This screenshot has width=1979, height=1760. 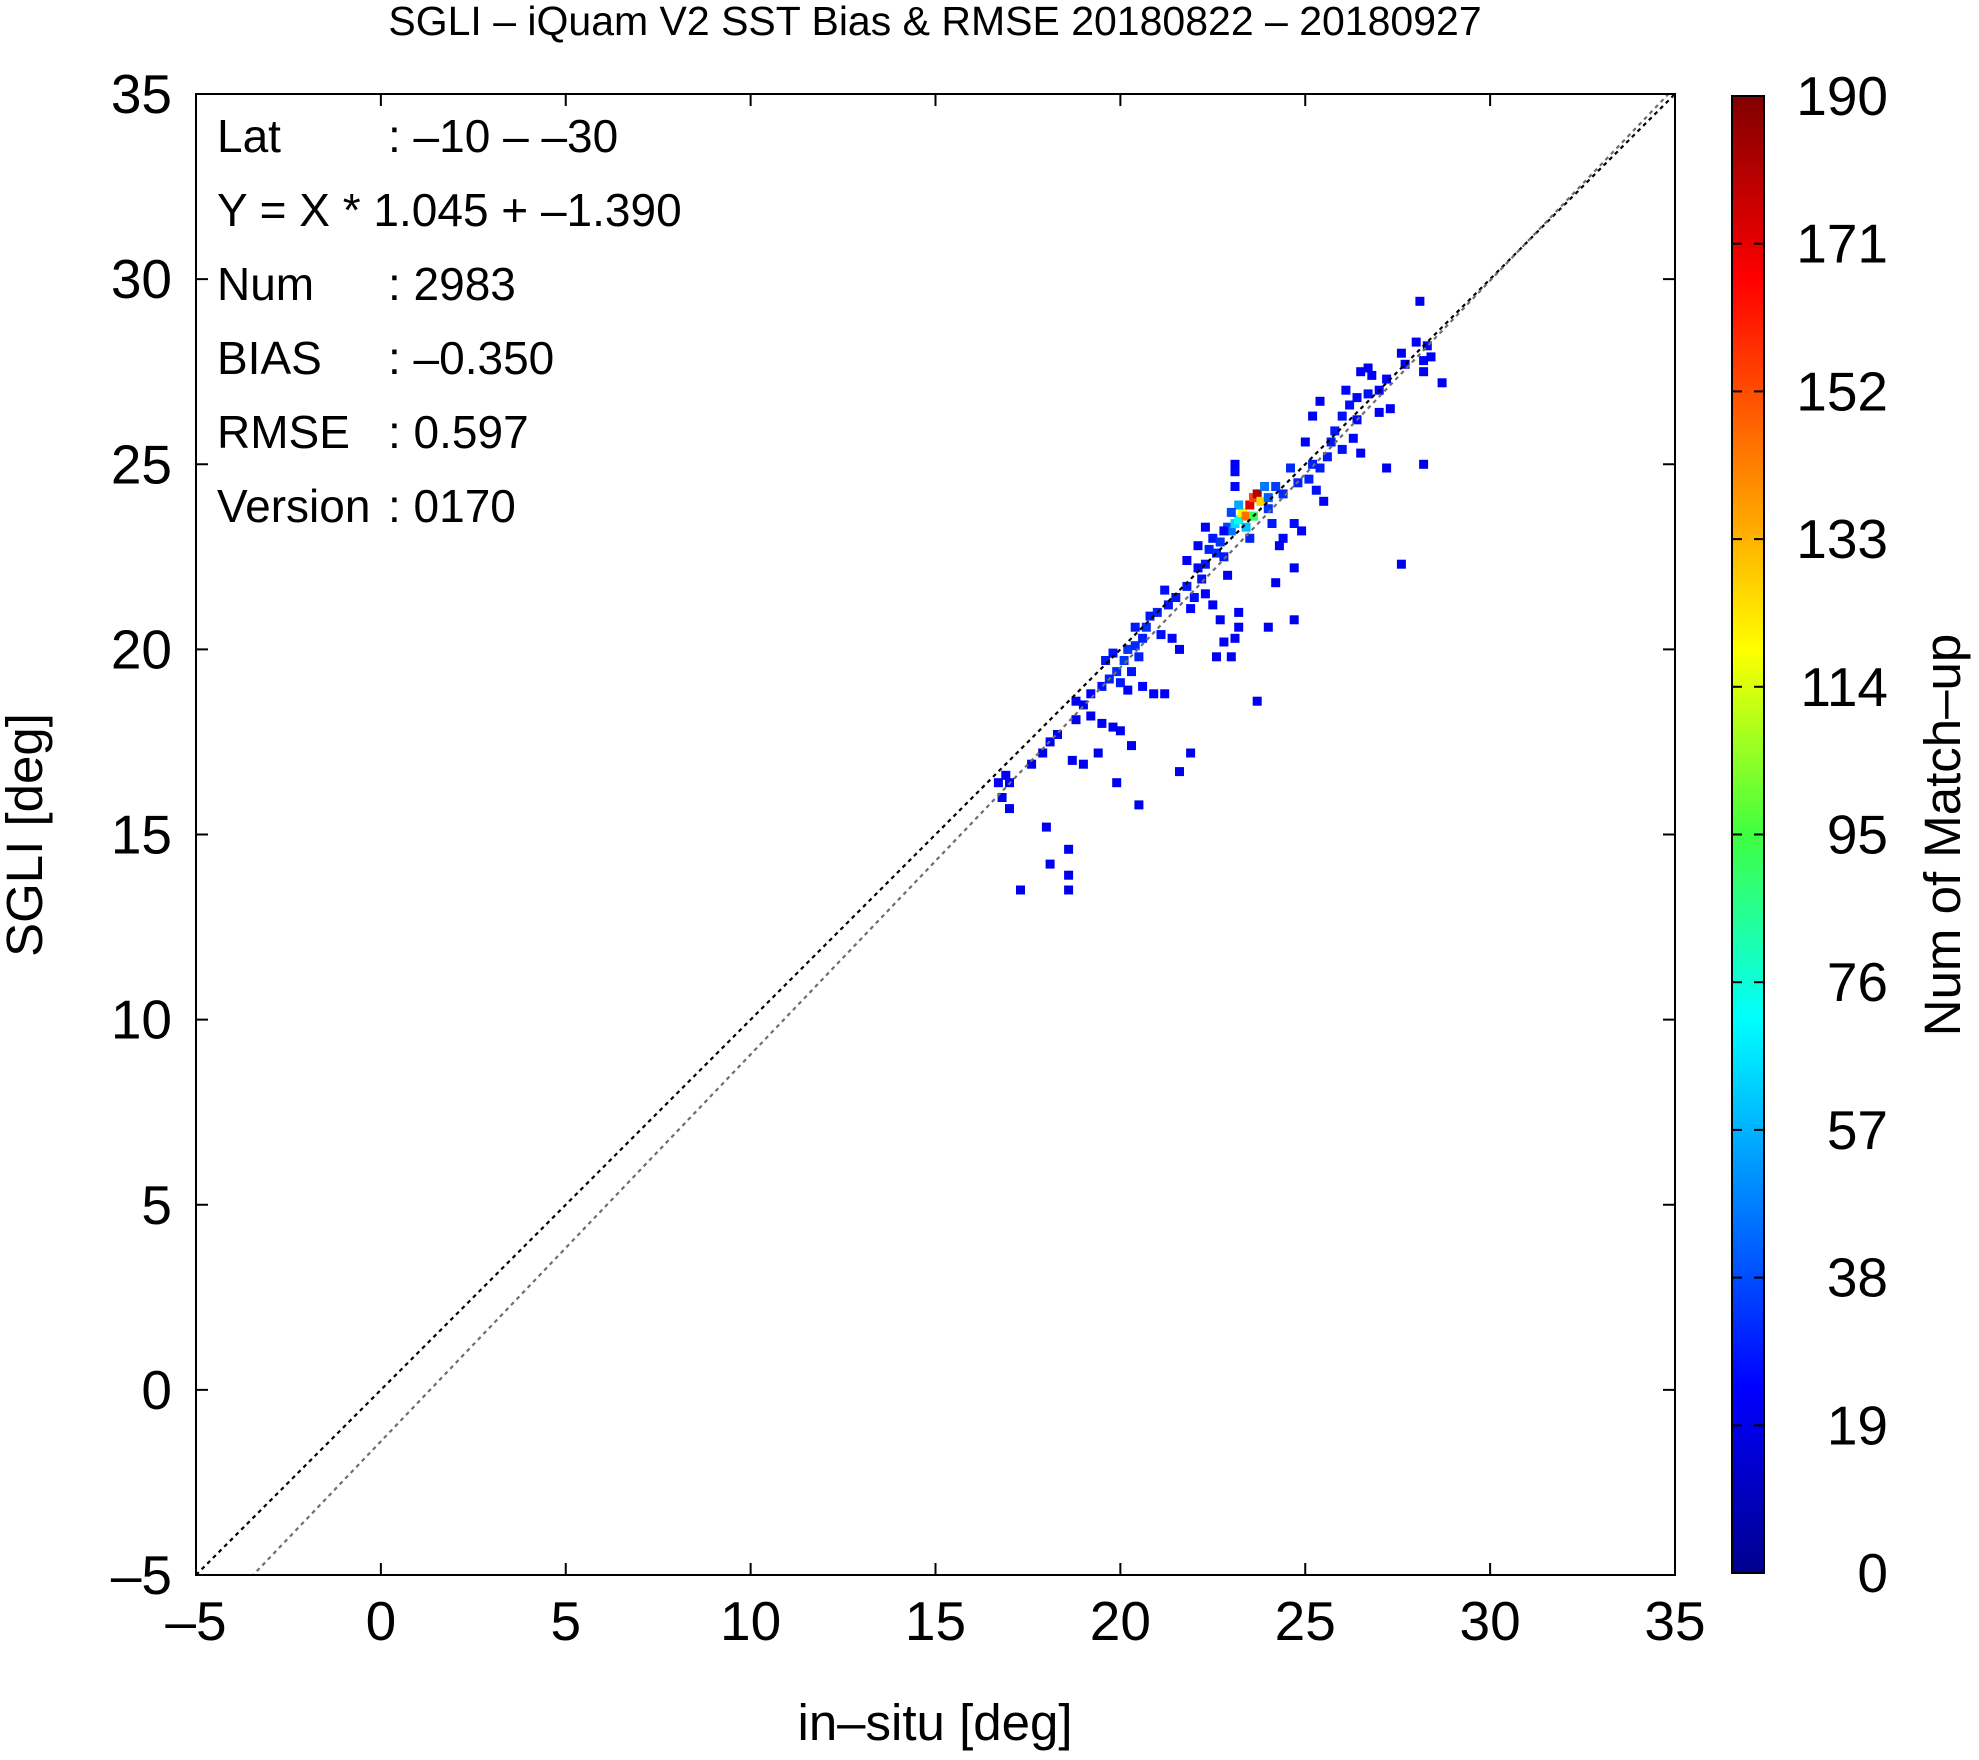 I want to click on stat-key: RMSE, so click(x=283, y=432).